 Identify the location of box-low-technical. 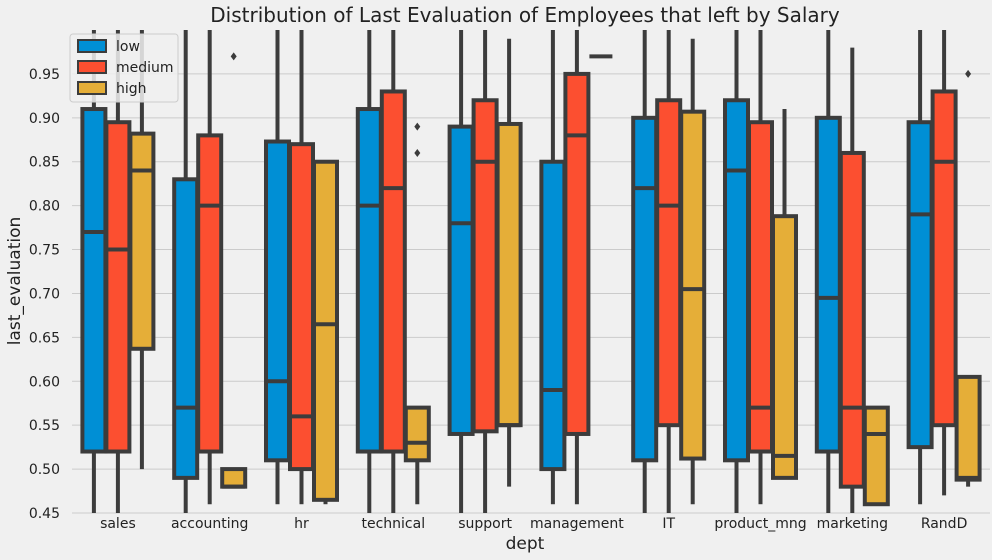
(369, 271).